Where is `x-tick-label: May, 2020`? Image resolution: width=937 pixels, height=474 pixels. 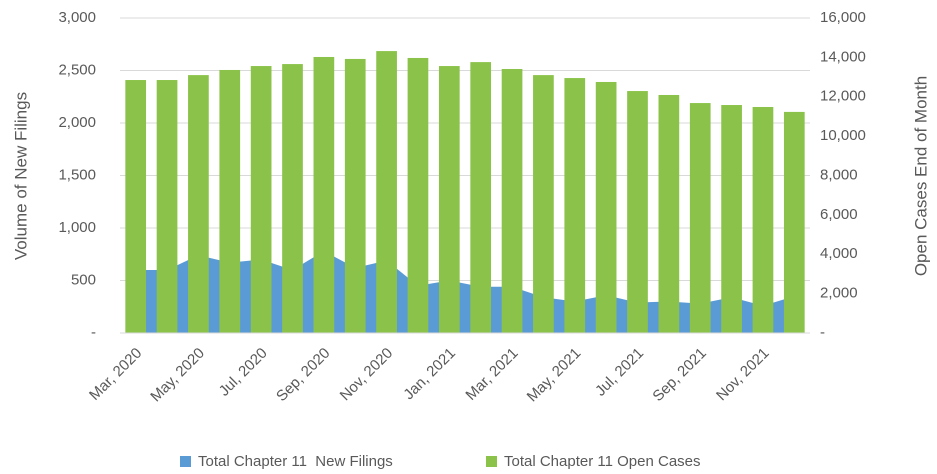
x-tick-label: May, 2020 is located at coordinates (177, 375).